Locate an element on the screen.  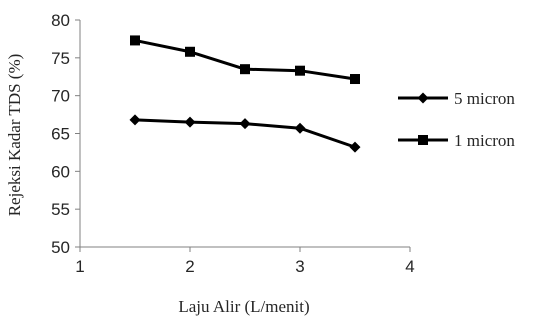
y-axis-label: Rejeksi Kadar TDS (%) is located at coordinates (14, 135).